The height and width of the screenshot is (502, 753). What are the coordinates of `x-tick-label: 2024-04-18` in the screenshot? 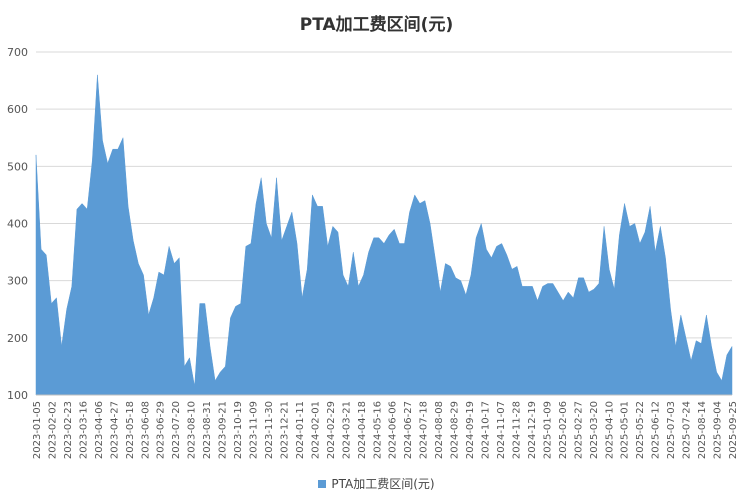 It's located at (362, 430).